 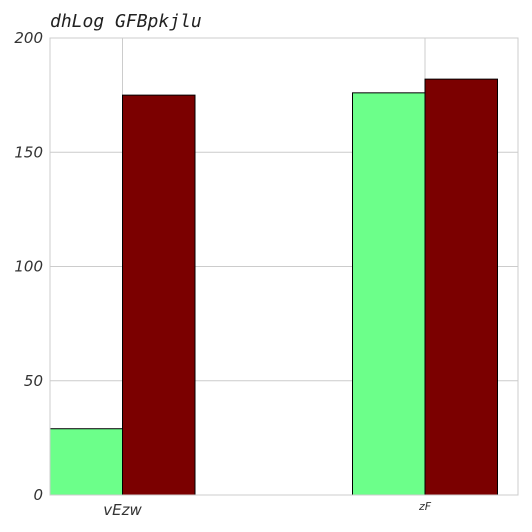 I want to click on y-tick-label: 100, so click(x=28, y=267).